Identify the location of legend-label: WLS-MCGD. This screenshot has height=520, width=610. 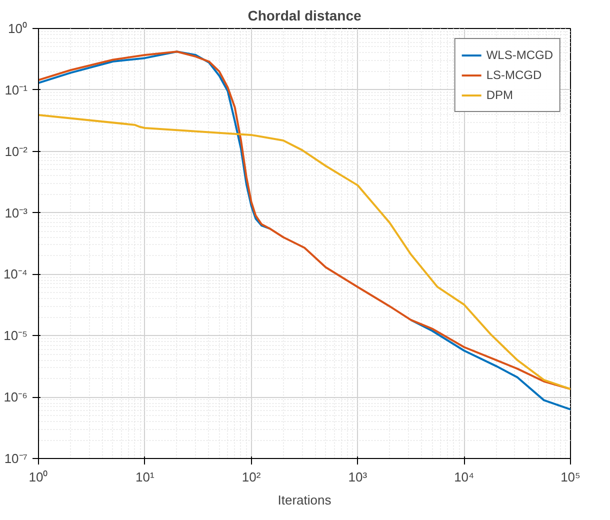
(519, 55).